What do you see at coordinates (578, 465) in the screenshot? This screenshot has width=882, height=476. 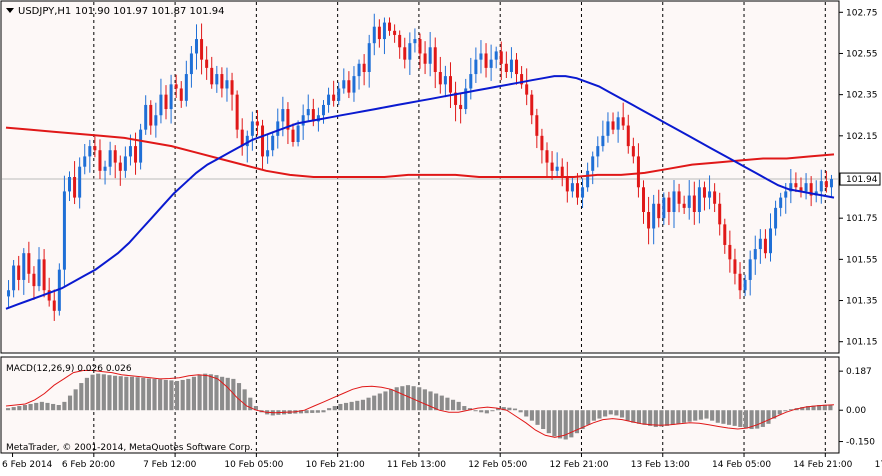 I see `time-tick-label: 12 Feb 21:00` at bounding box center [578, 465].